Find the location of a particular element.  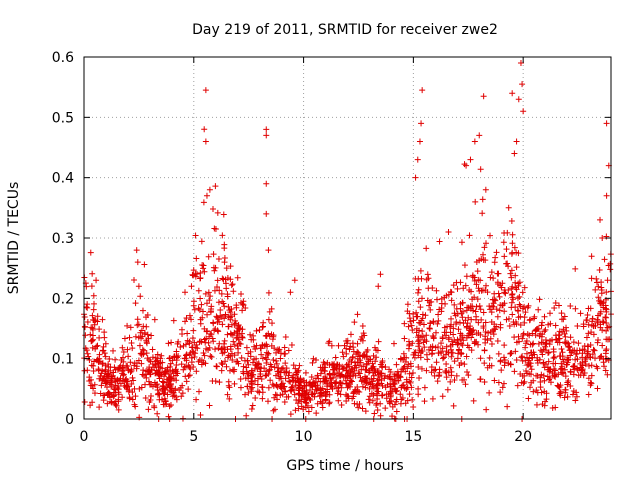

y-tick-label: 0.6 is located at coordinates (63, 58).